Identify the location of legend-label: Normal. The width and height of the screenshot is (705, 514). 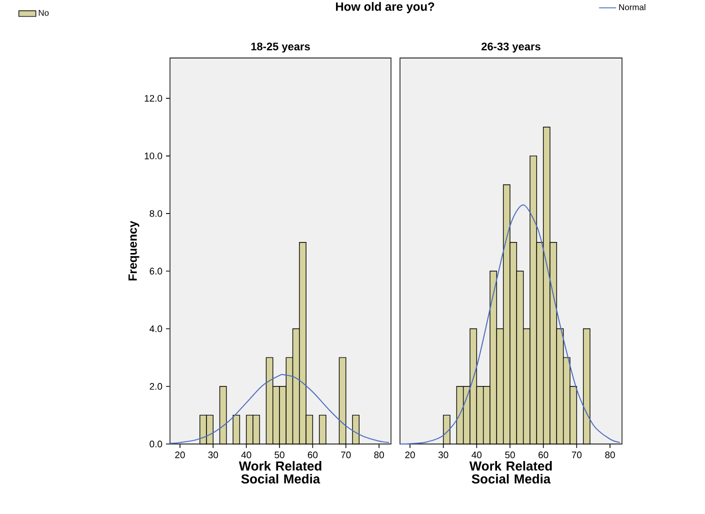
(632, 7).